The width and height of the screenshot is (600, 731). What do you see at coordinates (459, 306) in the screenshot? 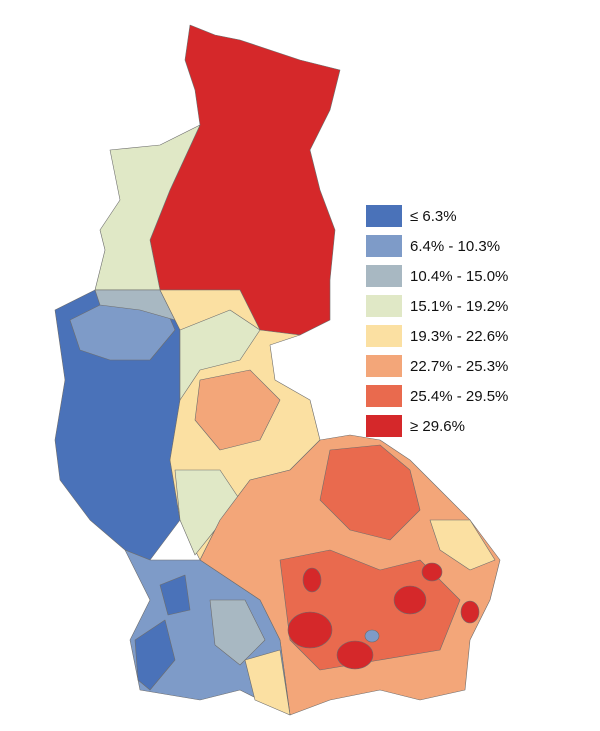
I see `legend-label: 15.1% - 19.2%` at bounding box center [459, 306].